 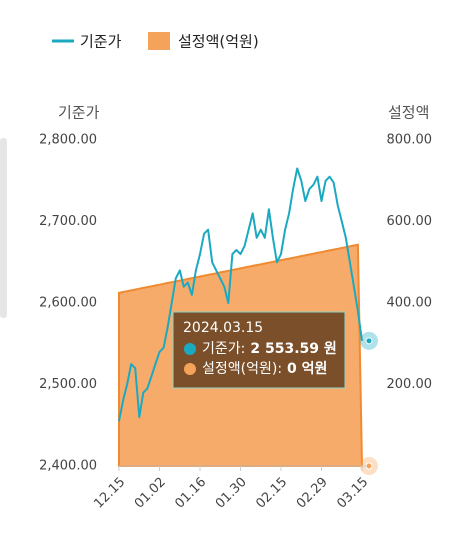 What do you see at coordinates (293, 349) in the screenshot?
I see `tooltip-value: 2 553.59 원` at bounding box center [293, 349].